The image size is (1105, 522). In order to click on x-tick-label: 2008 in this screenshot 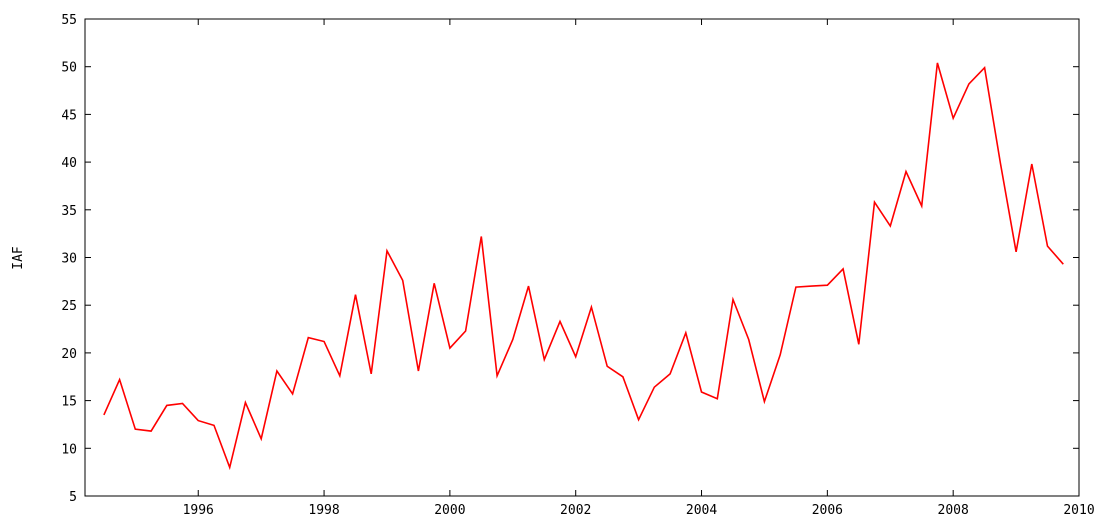, I will do `click(953, 510)`.